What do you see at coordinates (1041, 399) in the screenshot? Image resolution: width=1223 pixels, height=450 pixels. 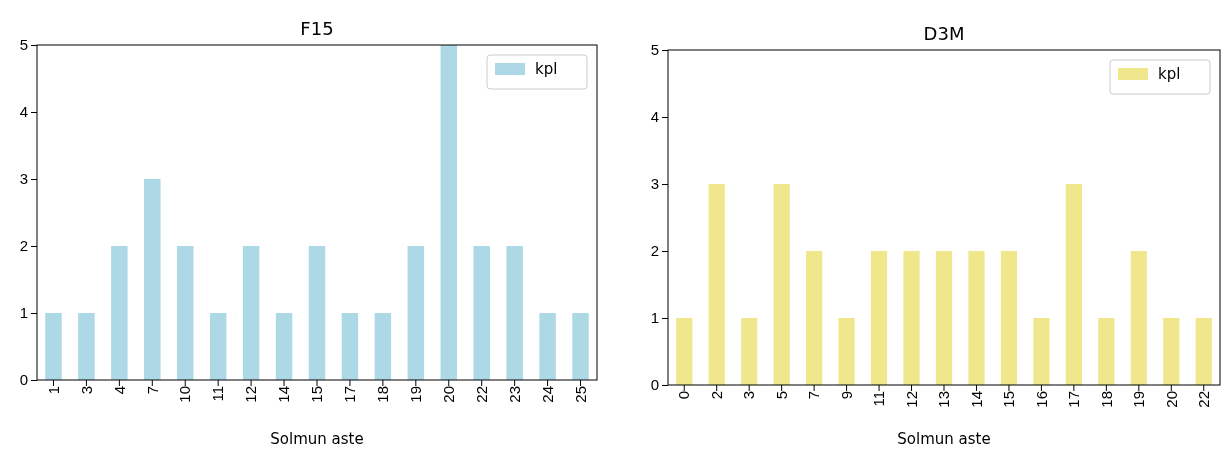 I see `x-tick-label: 16` at bounding box center [1041, 399].